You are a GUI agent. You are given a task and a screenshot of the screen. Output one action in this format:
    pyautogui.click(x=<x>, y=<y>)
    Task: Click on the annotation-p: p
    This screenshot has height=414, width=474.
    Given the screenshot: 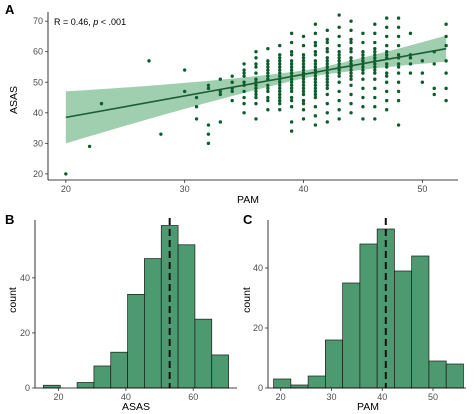 What is the action you would take?
    pyautogui.click(x=95, y=22)
    